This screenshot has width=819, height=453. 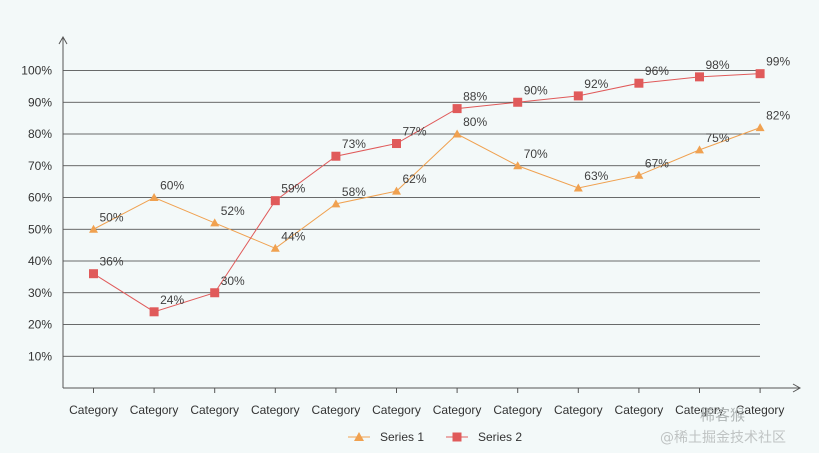 What do you see at coordinates (596, 176) in the screenshot?
I see `data-label: 63%` at bounding box center [596, 176].